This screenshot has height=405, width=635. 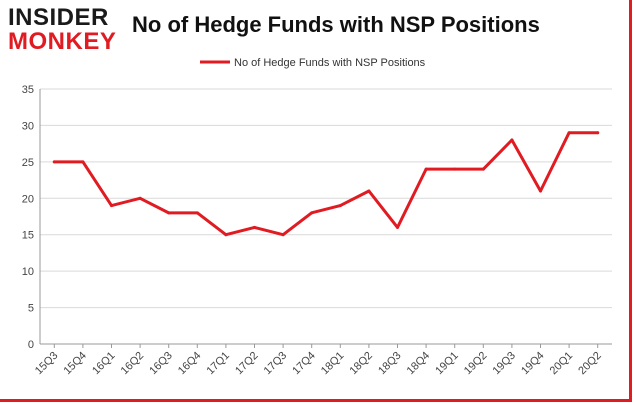 I want to click on x-tick-label: 17Q1, so click(x=218, y=364).